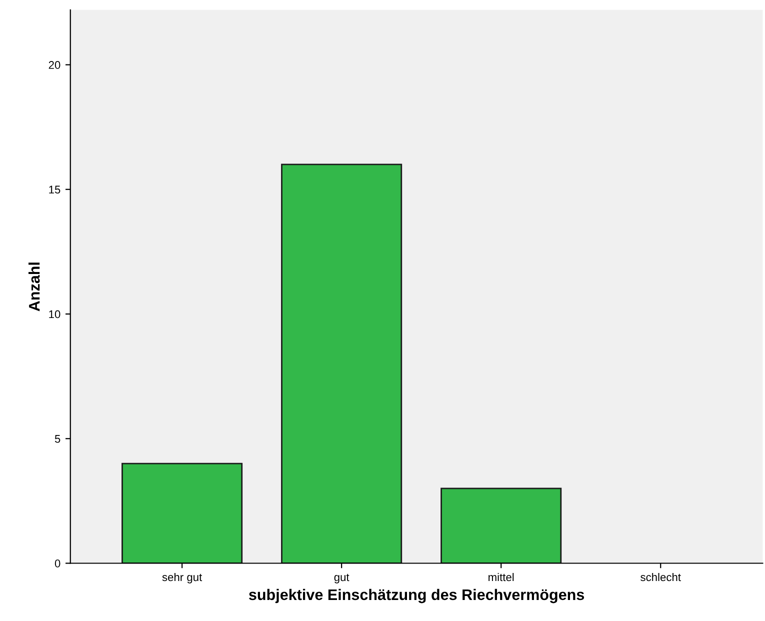 This screenshot has height=621, width=765. What do you see at coordinates (182, 578) in the screenshot?
I see `x-tick-label: sehr gut` at bounding box center [182, 578].